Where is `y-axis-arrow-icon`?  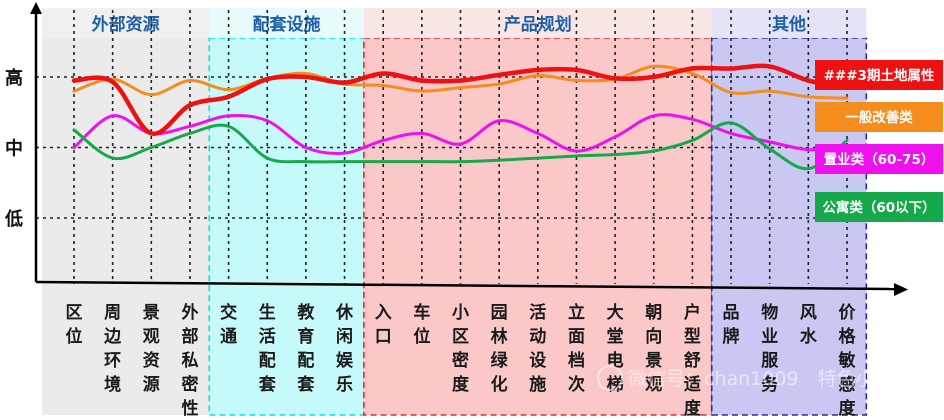
y-axis-arrow-icon is located at coordinates (36, 8).